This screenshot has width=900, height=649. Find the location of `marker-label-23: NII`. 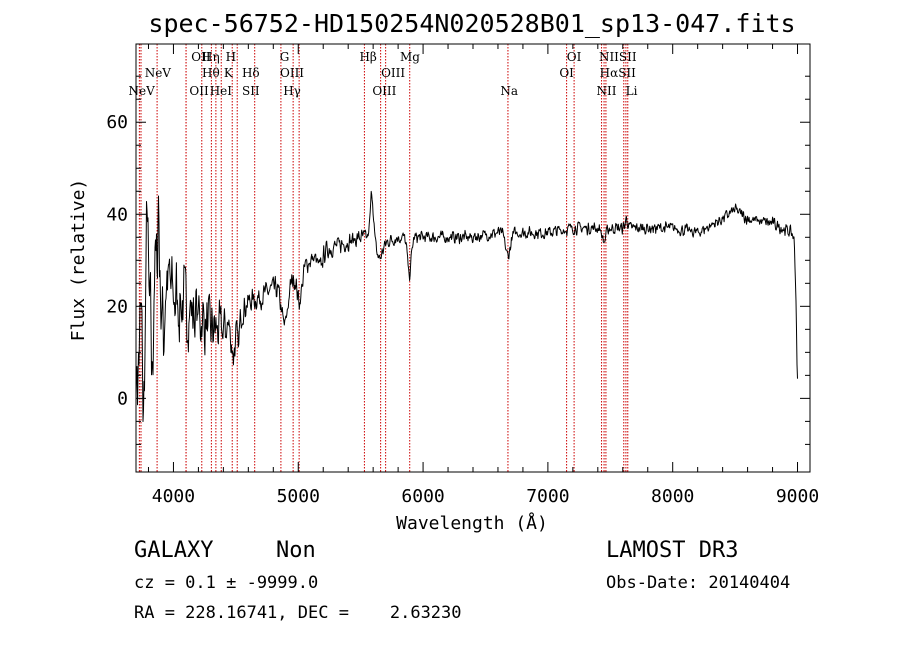

marker-label-23: NII is located at coordinates (607, 91).